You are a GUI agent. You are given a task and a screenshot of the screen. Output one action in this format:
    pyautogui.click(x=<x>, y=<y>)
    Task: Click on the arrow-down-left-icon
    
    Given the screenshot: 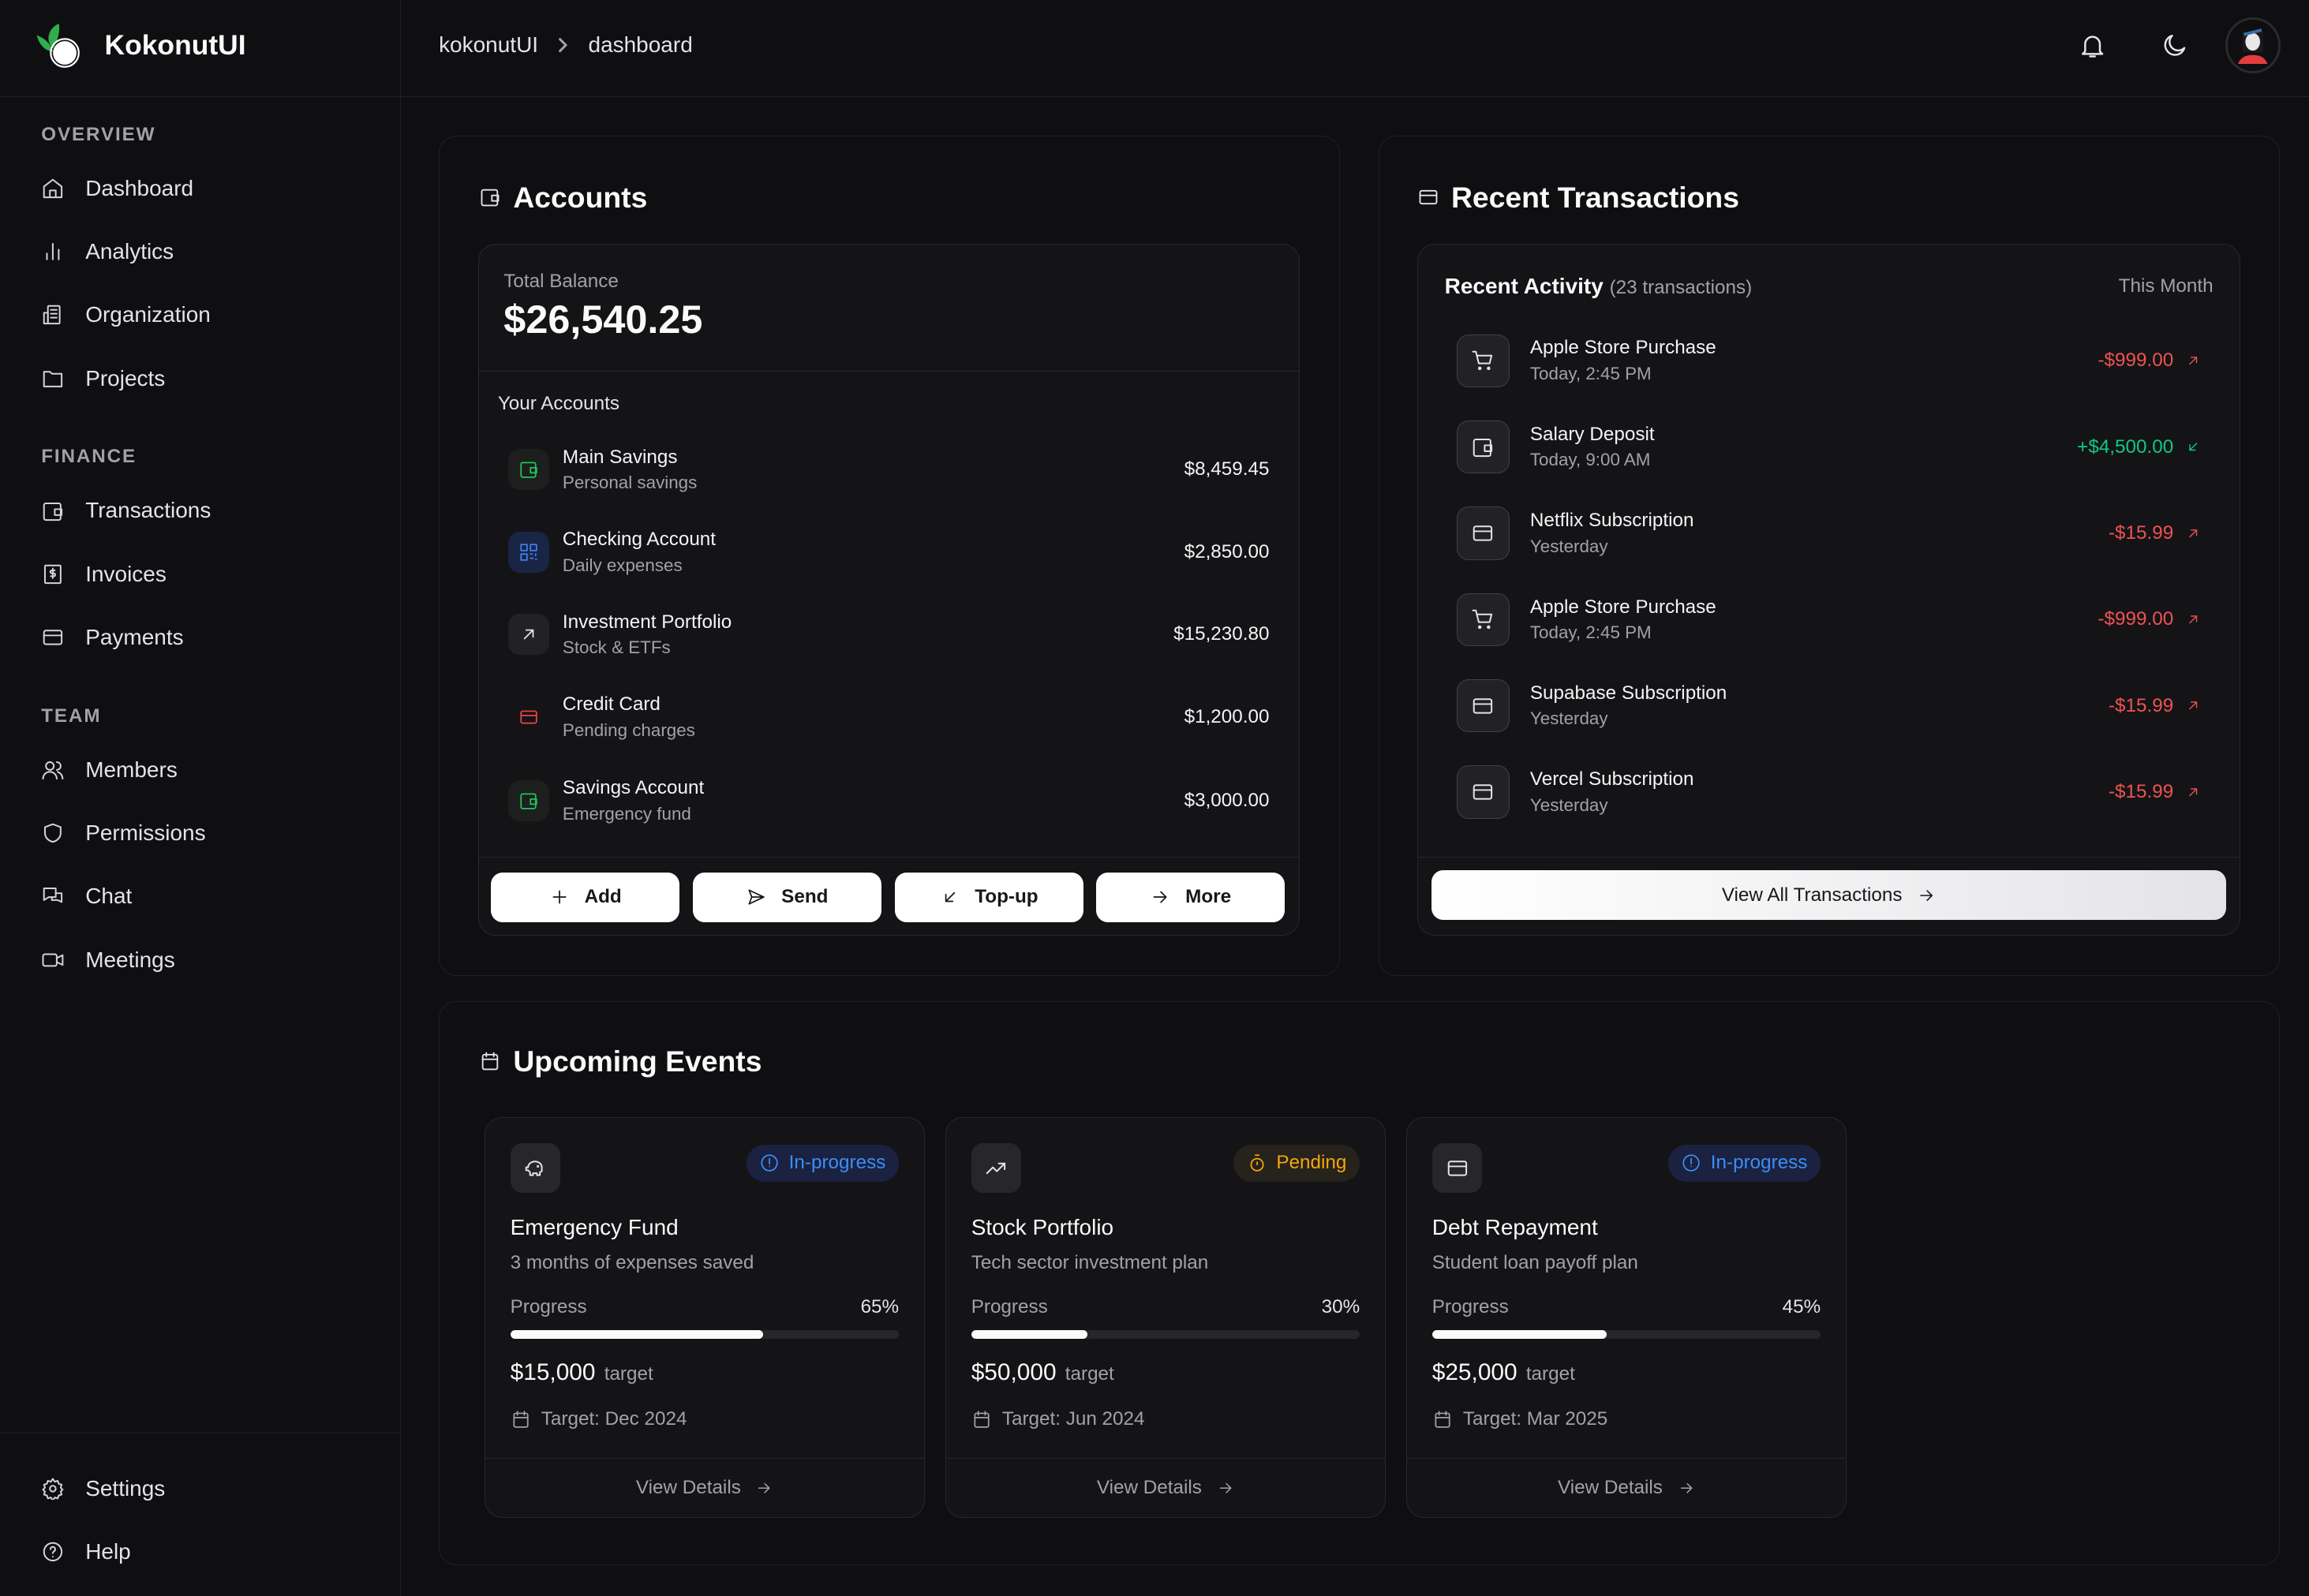 What is the action you would take?
    pyautogui.click(x=950, y=897)
    